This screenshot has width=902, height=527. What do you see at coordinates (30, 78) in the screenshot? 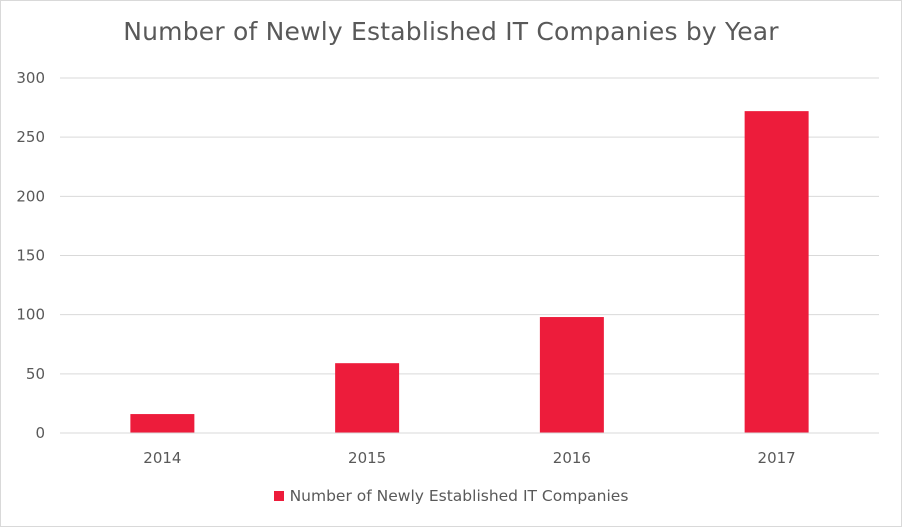
I see `y-tick-label: 300` at bounding box center [30, 78].